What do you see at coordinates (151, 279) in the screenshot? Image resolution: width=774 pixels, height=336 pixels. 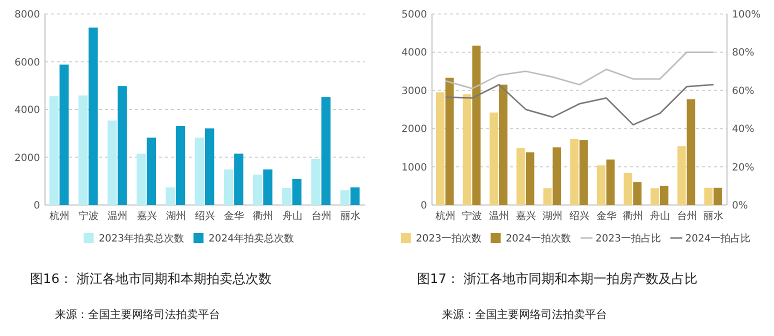 I see `text: 图16： 浙江各地市同期和本期拍卖总次数` at bounding box center [151, 279].